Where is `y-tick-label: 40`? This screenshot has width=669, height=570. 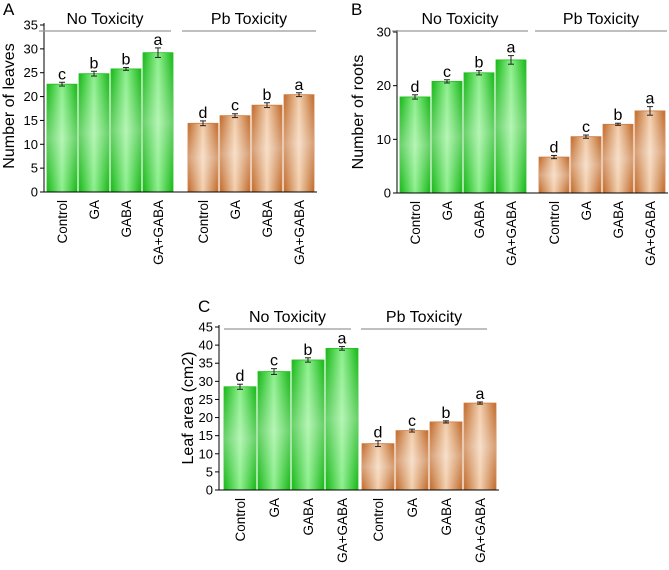 y-tick-label: 40 is located at coordinates (206, 345).